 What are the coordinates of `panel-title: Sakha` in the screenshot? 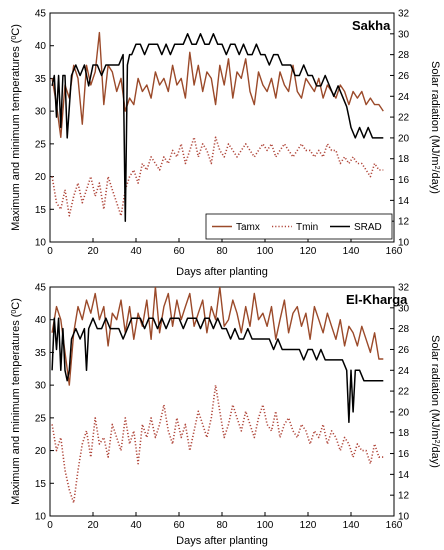 It's located at (371, 25).